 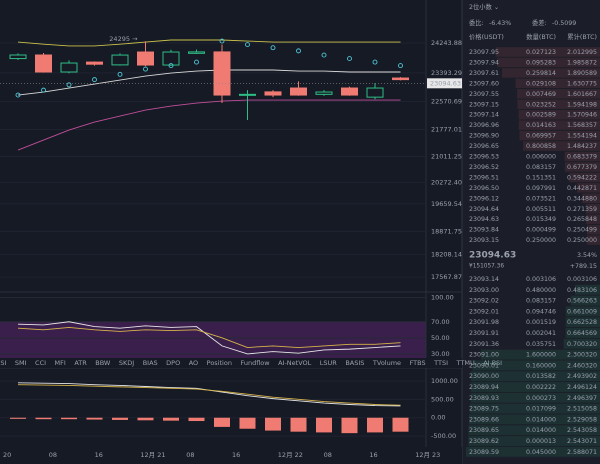 What do you see at coordinates (541, 104) in the screenshot?
I see `order-quantity: 0.023252` at bounding box center [541, 104].